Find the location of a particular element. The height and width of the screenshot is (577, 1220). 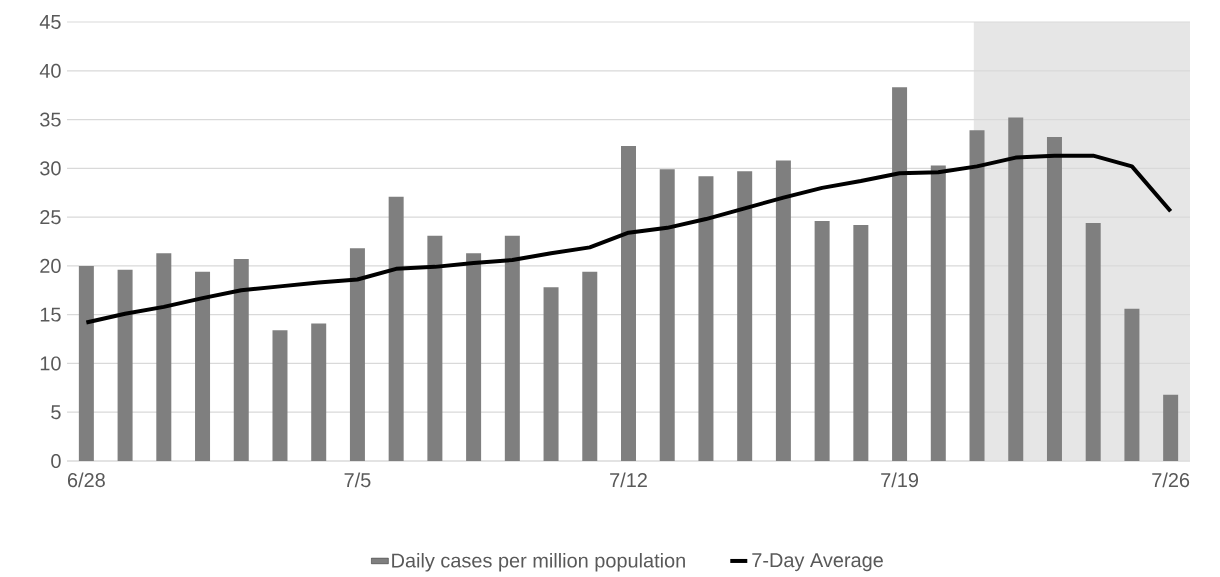

x-tick-label: 7/5 is located at coordinates (357, 480).